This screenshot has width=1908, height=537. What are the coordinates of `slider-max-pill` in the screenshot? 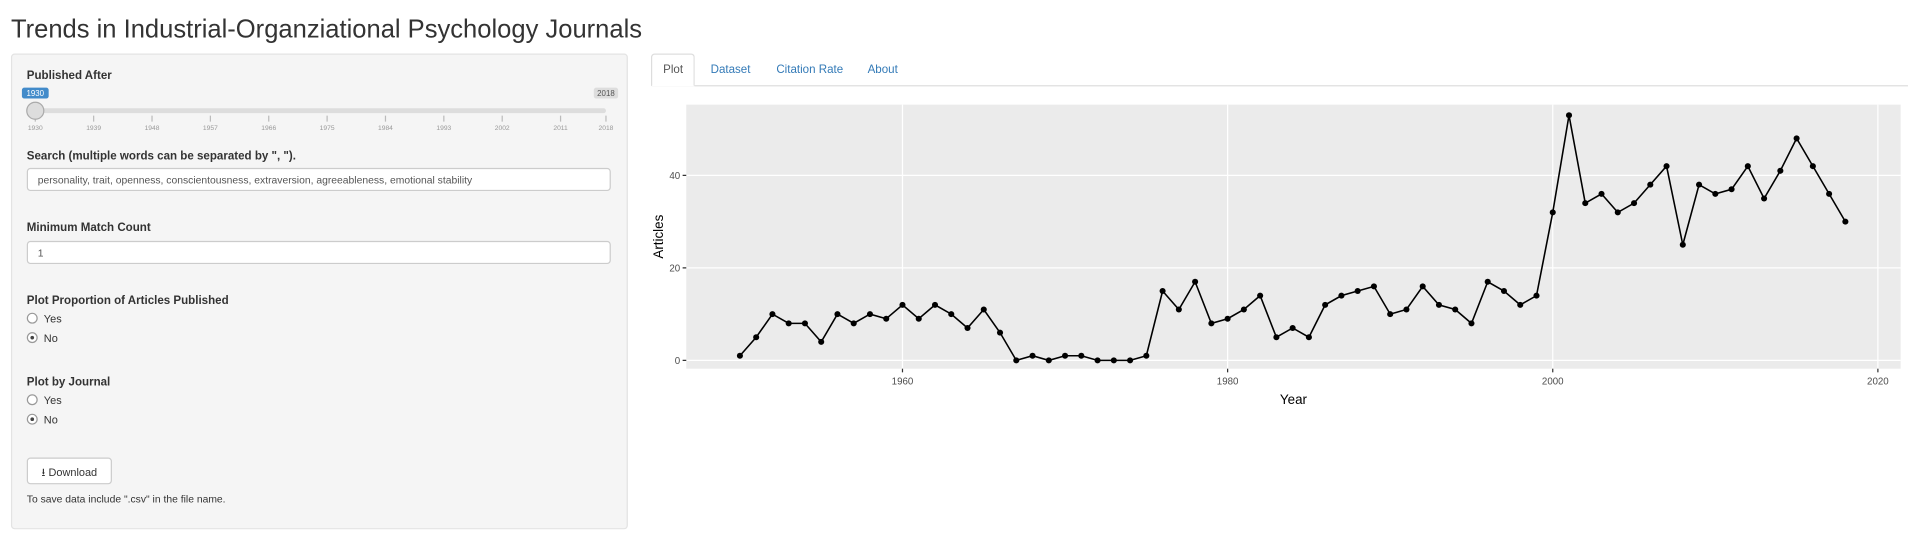 It's located at (606, 93).